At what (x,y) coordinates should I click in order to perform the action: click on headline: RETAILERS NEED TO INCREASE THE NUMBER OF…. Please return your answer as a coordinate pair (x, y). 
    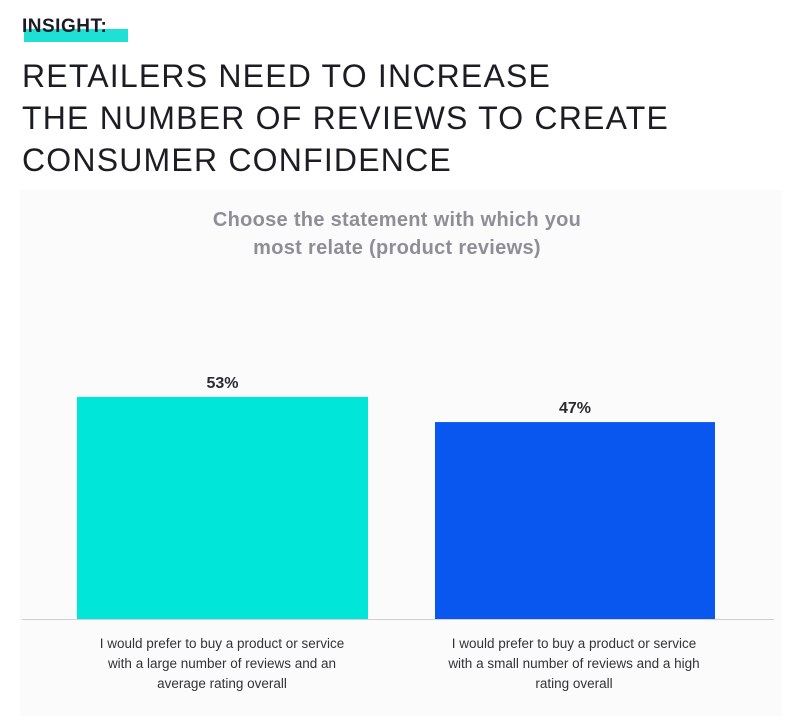
    Looking at the image, I should click on (345, 118).